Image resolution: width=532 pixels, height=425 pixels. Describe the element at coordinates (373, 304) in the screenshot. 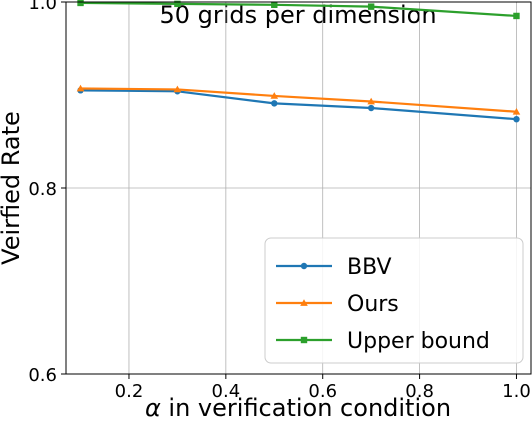

I see `legend-label: Ours` at that location.